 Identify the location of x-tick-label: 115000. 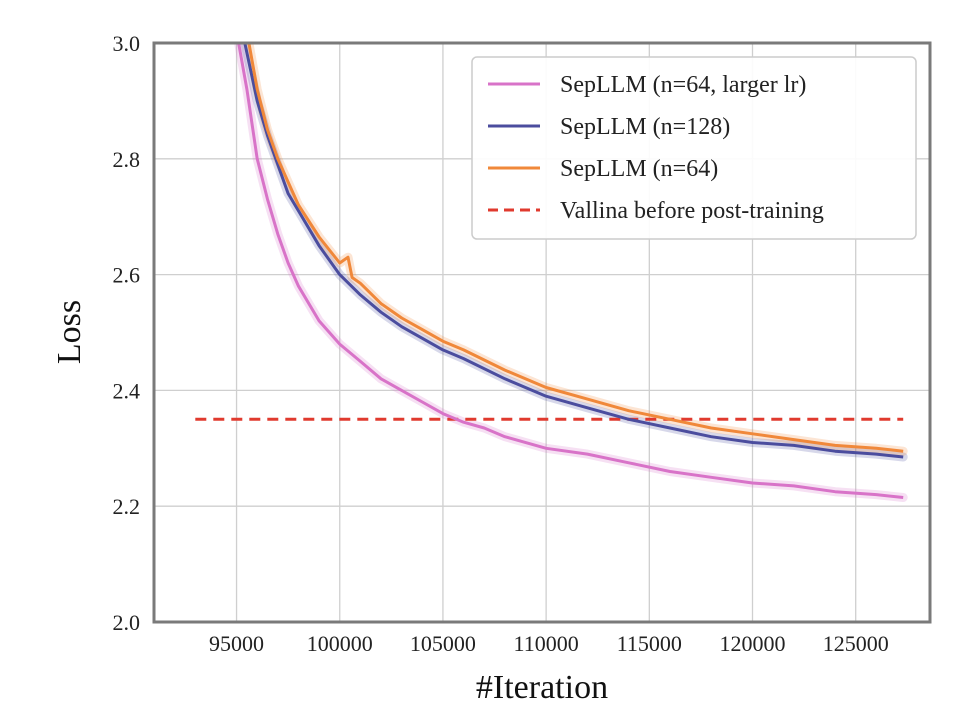
(649, 643).